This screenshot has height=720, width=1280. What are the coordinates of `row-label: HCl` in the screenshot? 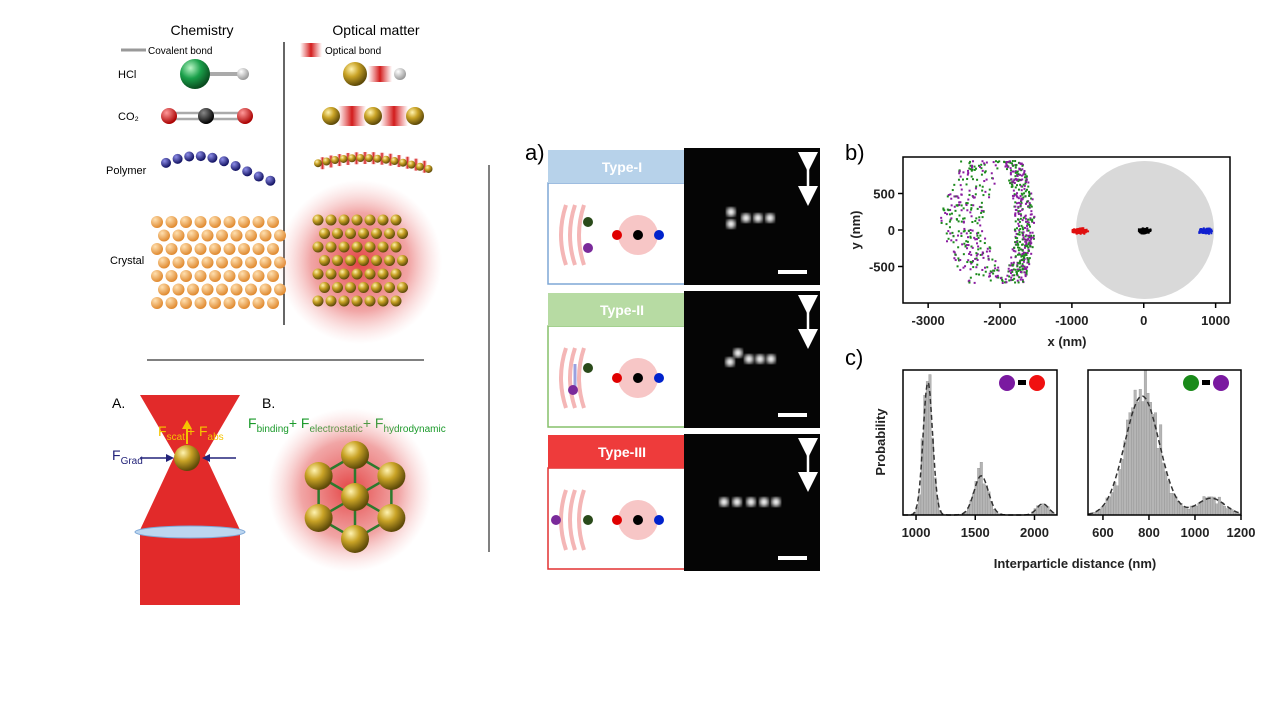 It's located at (127, 75).